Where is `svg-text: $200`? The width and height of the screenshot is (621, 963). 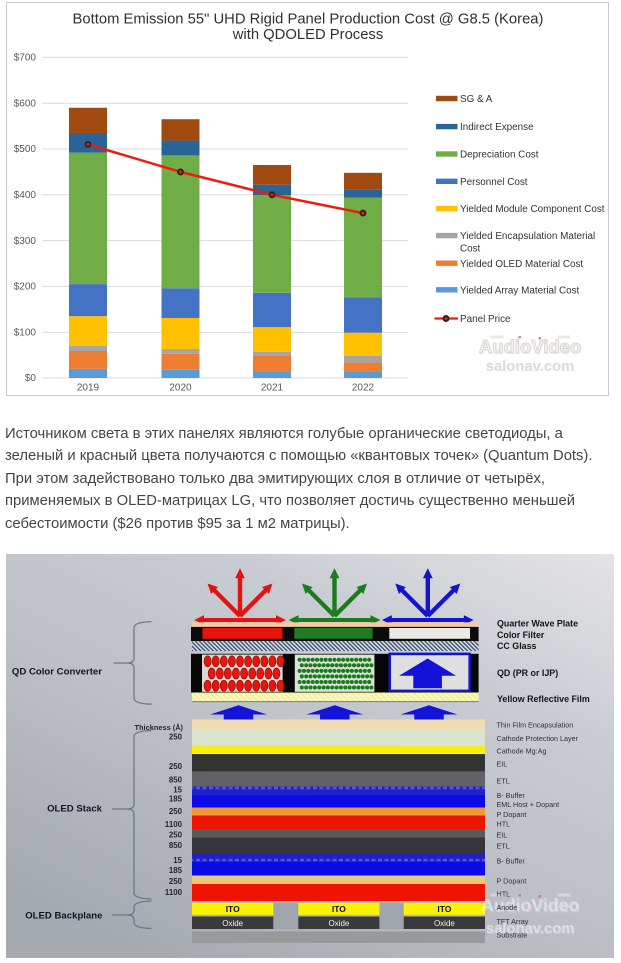
svg-text: $200 is located at coordinates (25, 287).